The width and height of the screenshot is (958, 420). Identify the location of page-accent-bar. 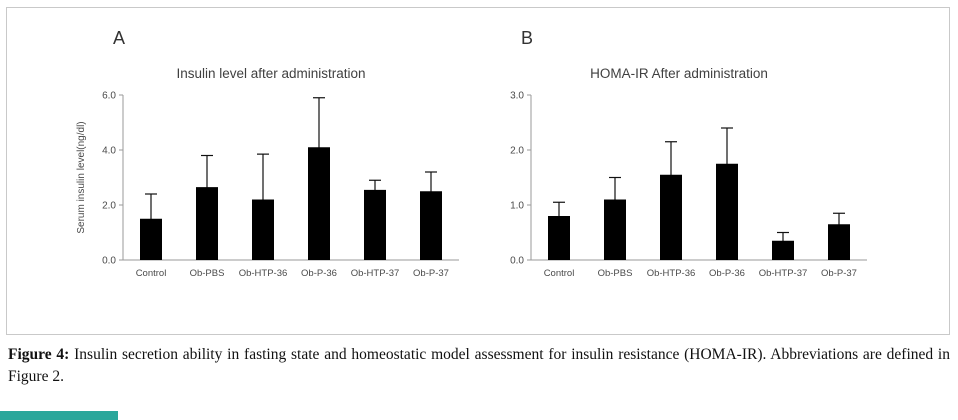
(59, 415).